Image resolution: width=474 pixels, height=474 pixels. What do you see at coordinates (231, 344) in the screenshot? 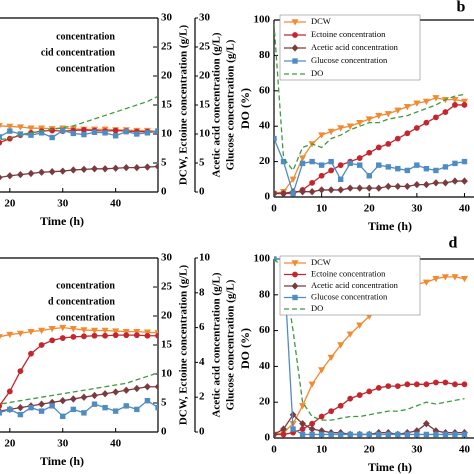
I see `y3-axis-label: Glucose concentration (g/L)` at bounding box center [231, 344].